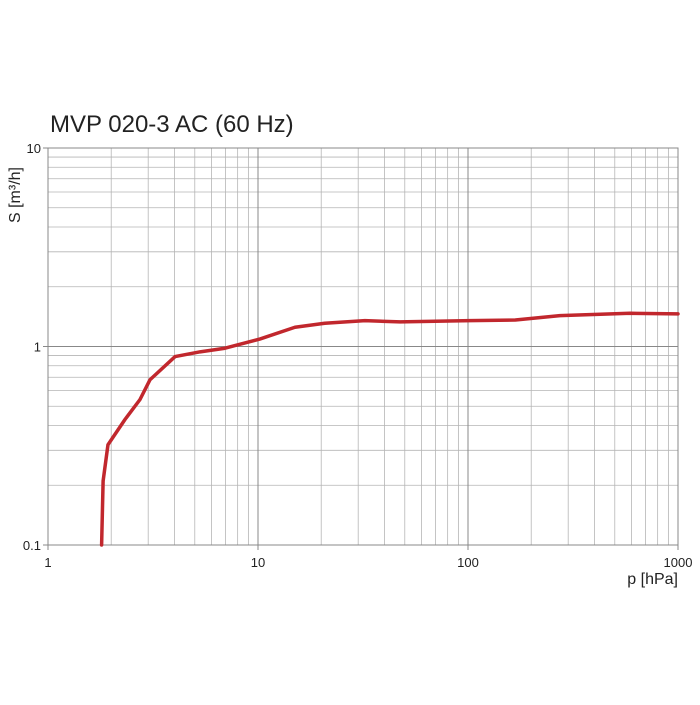 Image resolution: width=700 pixels, height=705 pixels. I want to click on chart-title: MVP 020-3 AC (60 Hz), so click(172, 124).